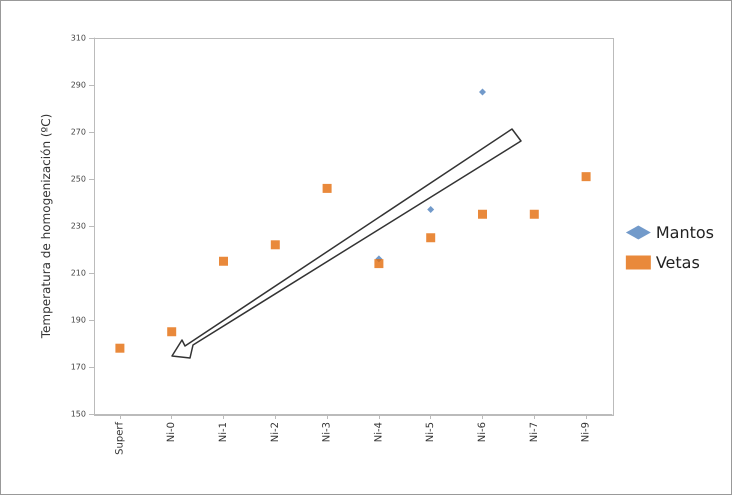  I want to click on x-tick-label: Ni-4, so click(378, 432).